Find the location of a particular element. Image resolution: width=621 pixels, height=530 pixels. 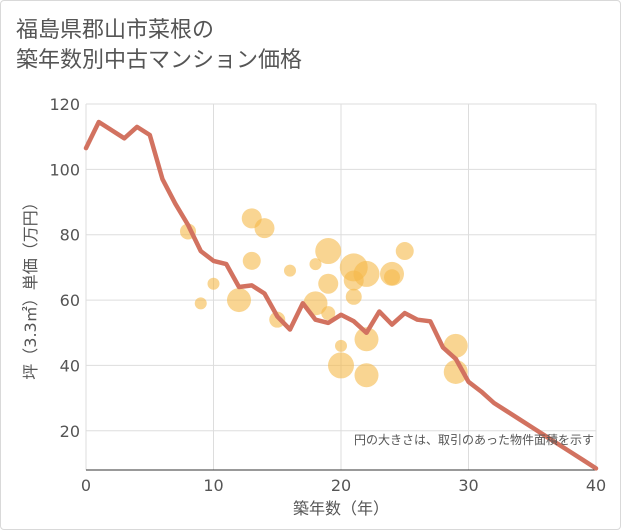

y-tick-label-80: 80 is located at coordinates (70, 235).